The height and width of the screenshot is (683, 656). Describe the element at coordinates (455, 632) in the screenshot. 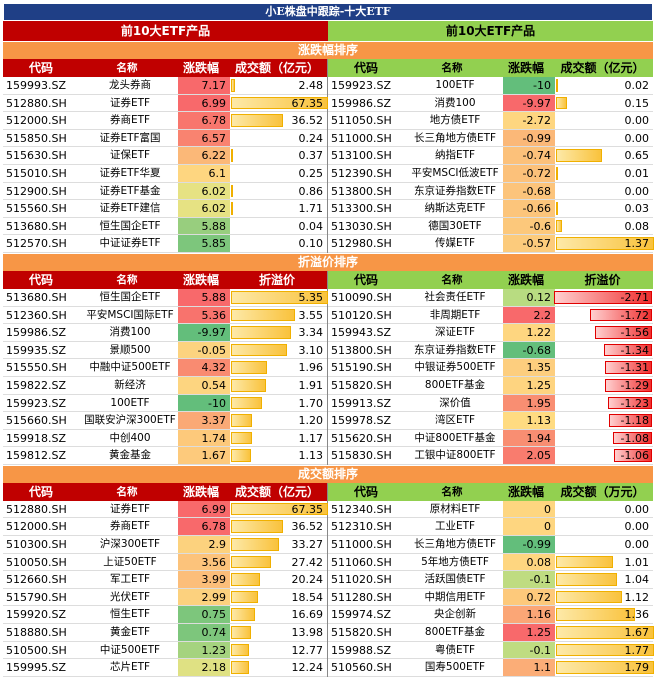

I see `cell-name: 800ETF基金` at that location.